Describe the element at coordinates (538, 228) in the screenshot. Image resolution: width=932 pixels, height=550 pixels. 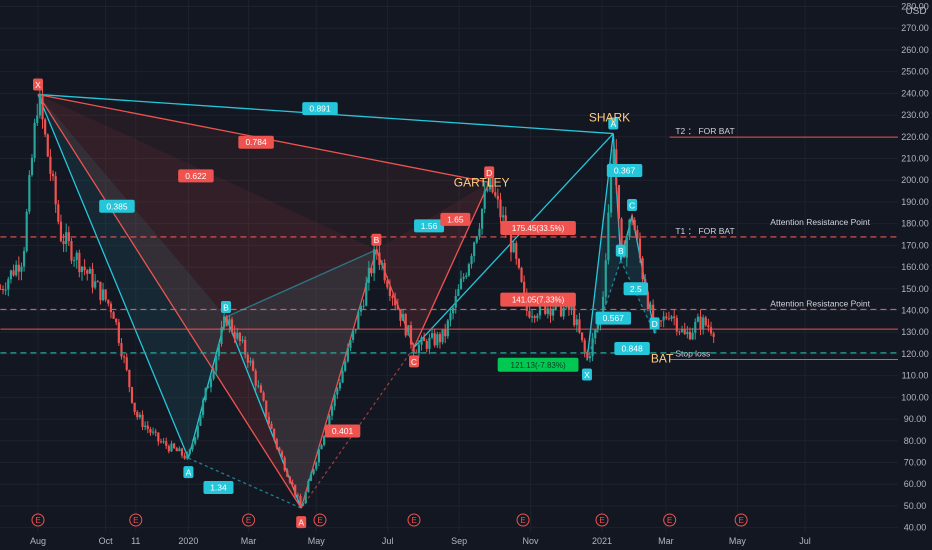
I see `trade-badge` at that location.